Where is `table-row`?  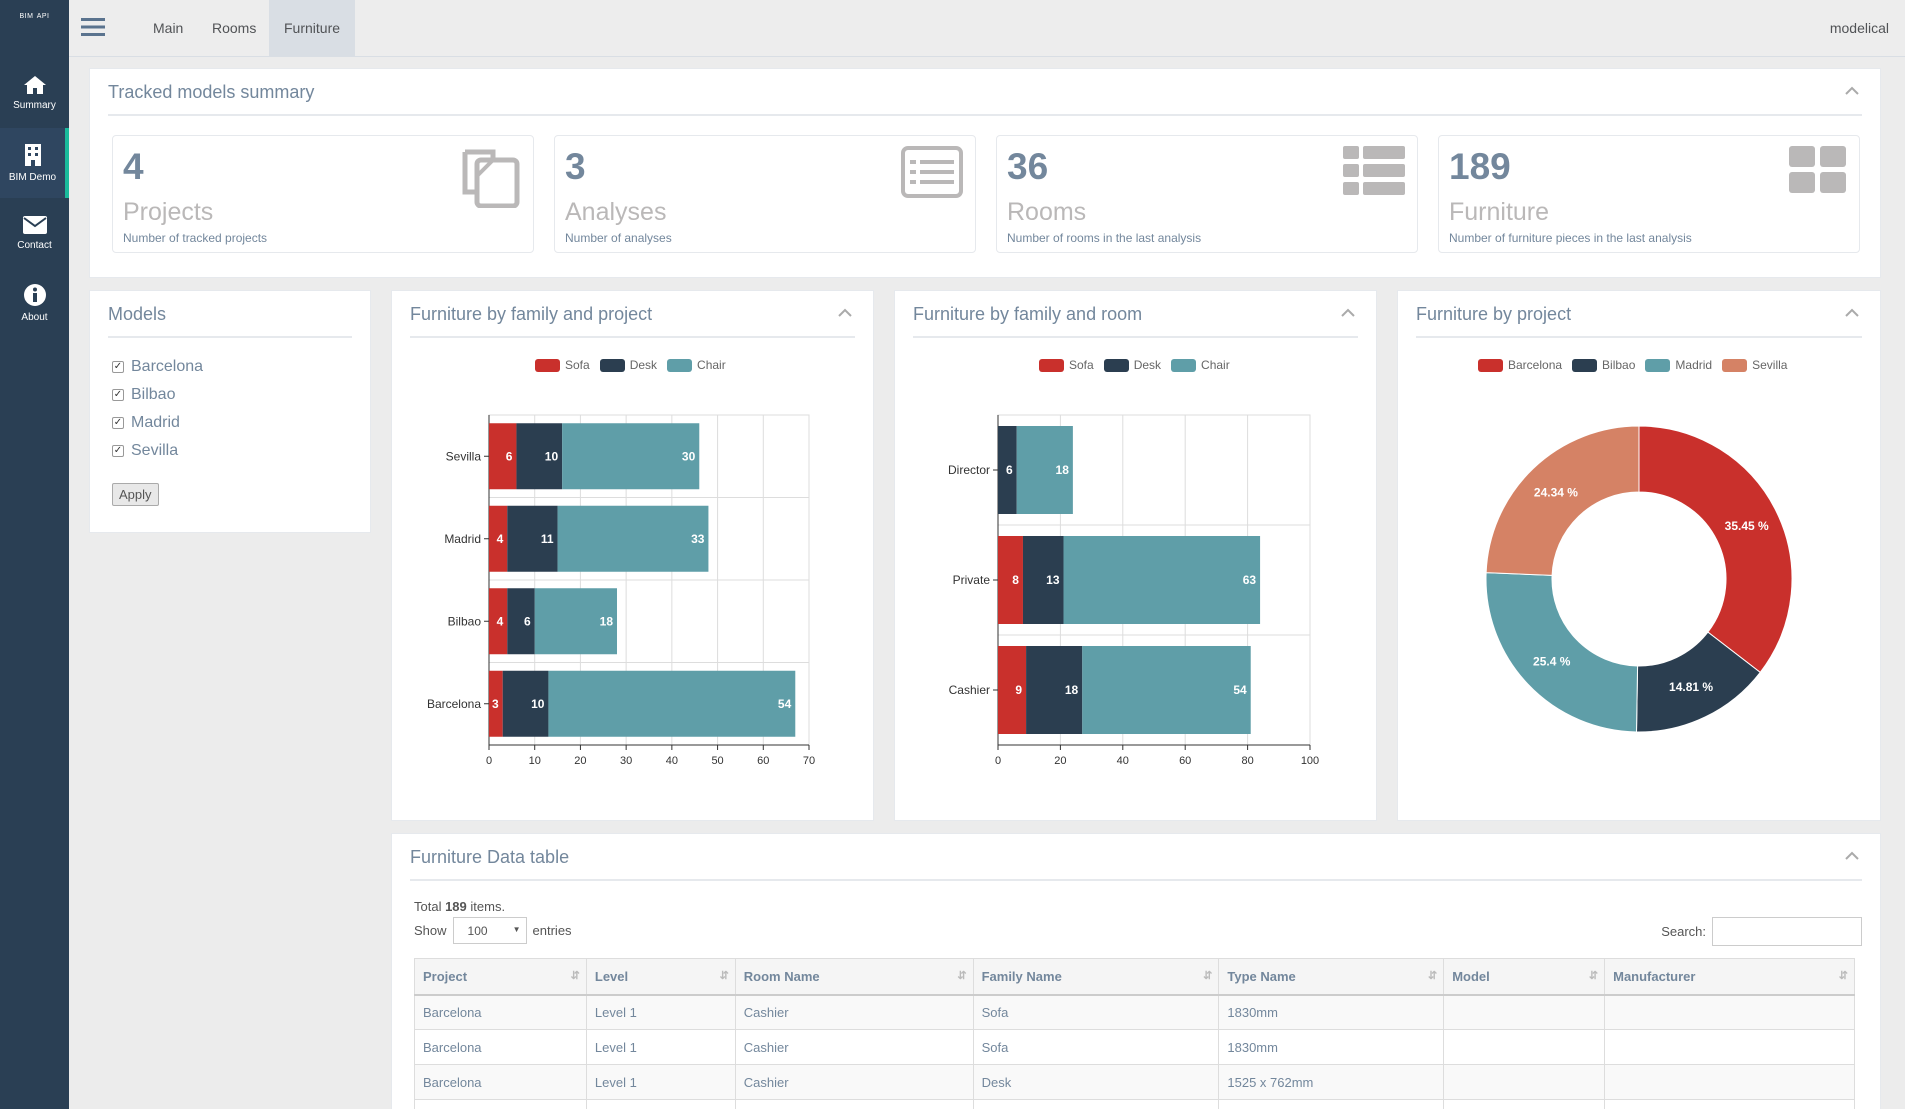 table-row is located at coordinates (1134, 1104).